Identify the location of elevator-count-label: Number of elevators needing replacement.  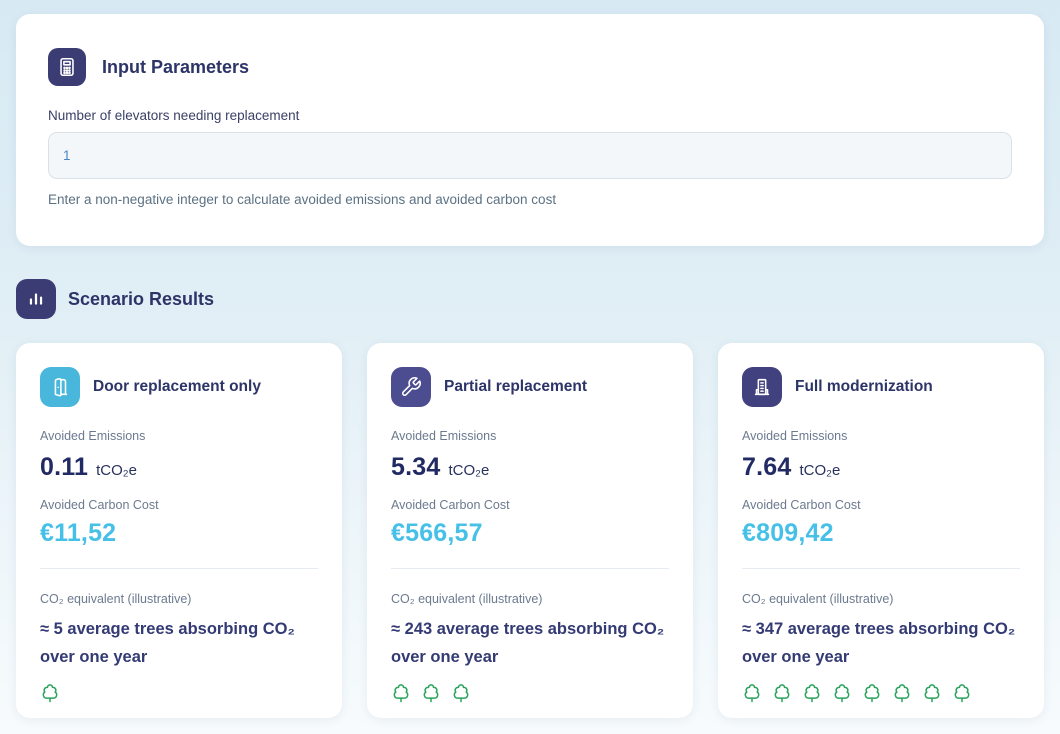
(174, 115).